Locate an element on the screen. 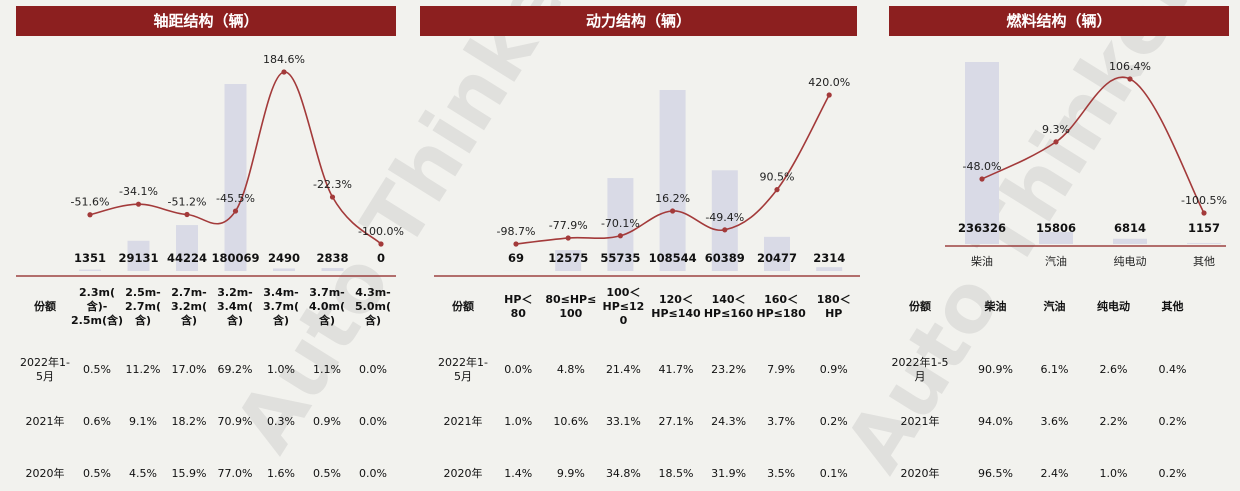  table-cell: 24.3% is located at coordinates (729, 421).